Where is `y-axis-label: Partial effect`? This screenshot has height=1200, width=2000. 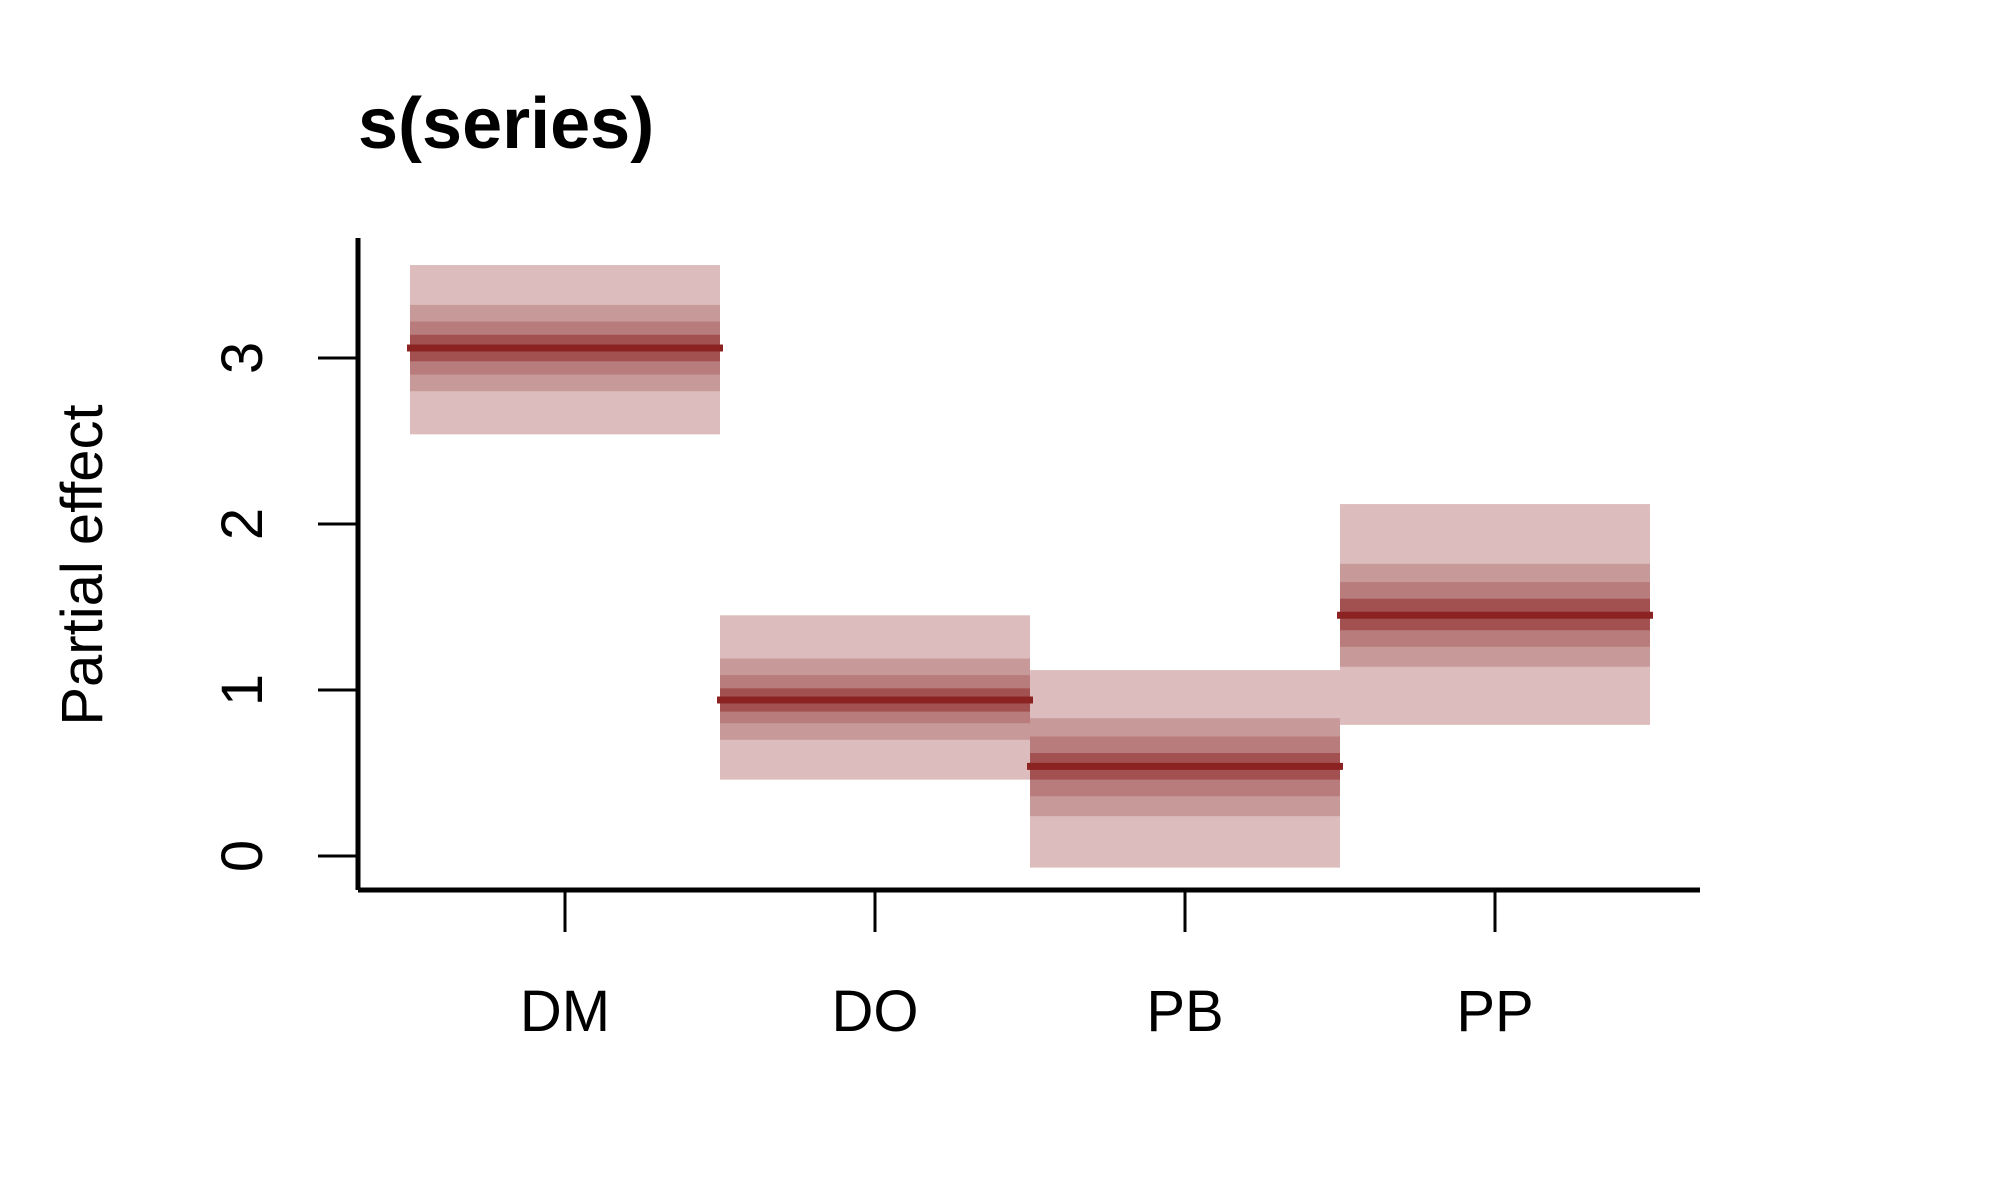
y-axis-label: Partial effect is located at coordinates (82, 564).